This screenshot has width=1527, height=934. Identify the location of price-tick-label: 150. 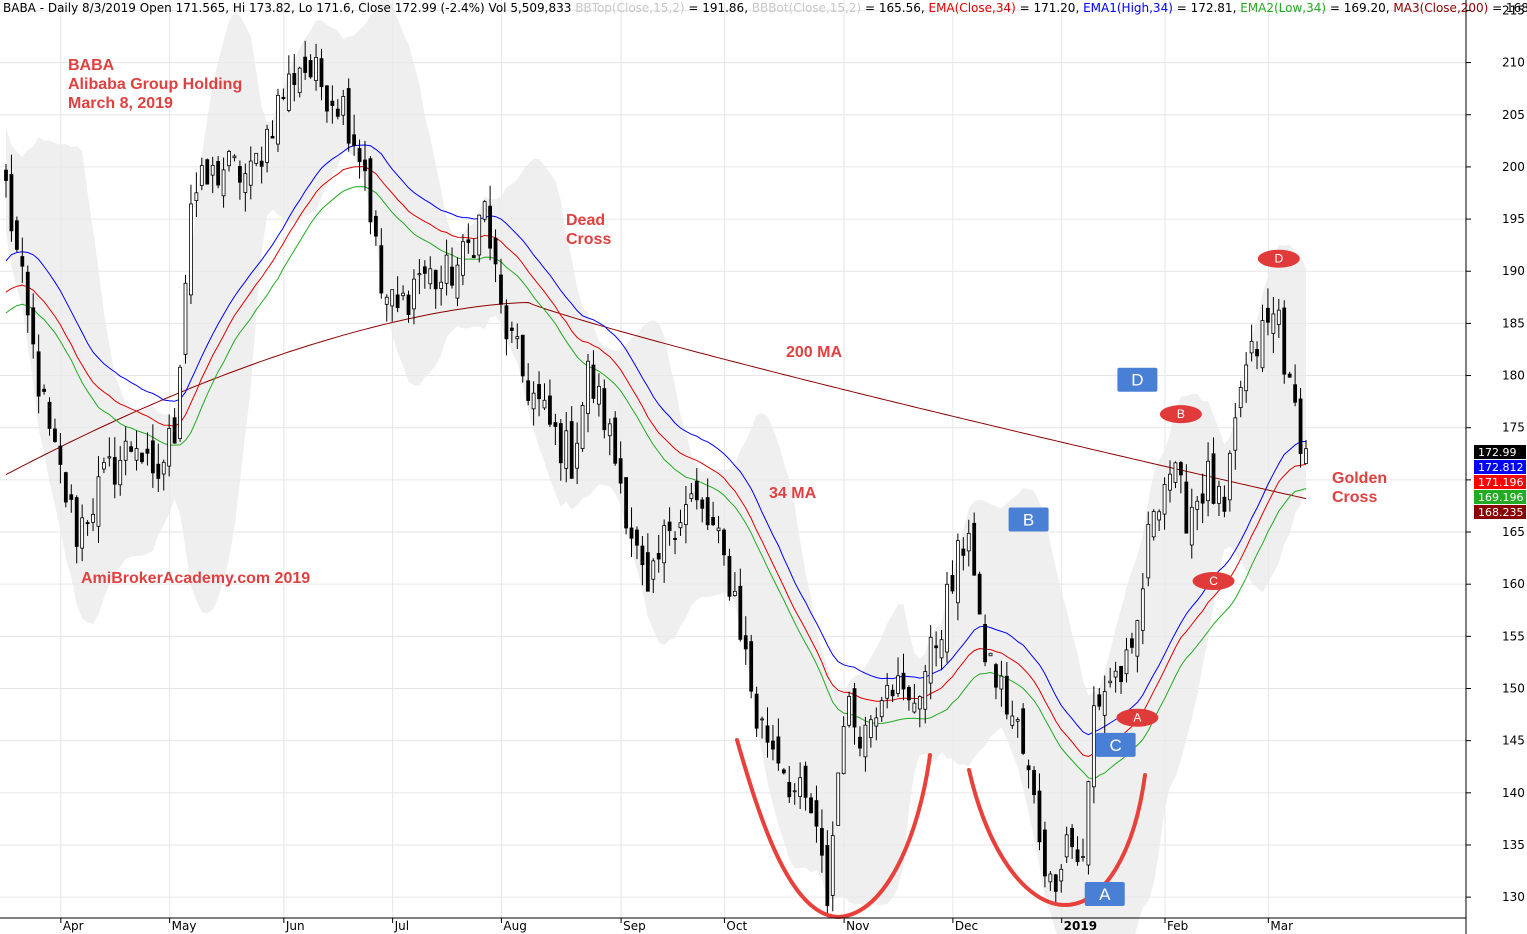
(1513, 689).